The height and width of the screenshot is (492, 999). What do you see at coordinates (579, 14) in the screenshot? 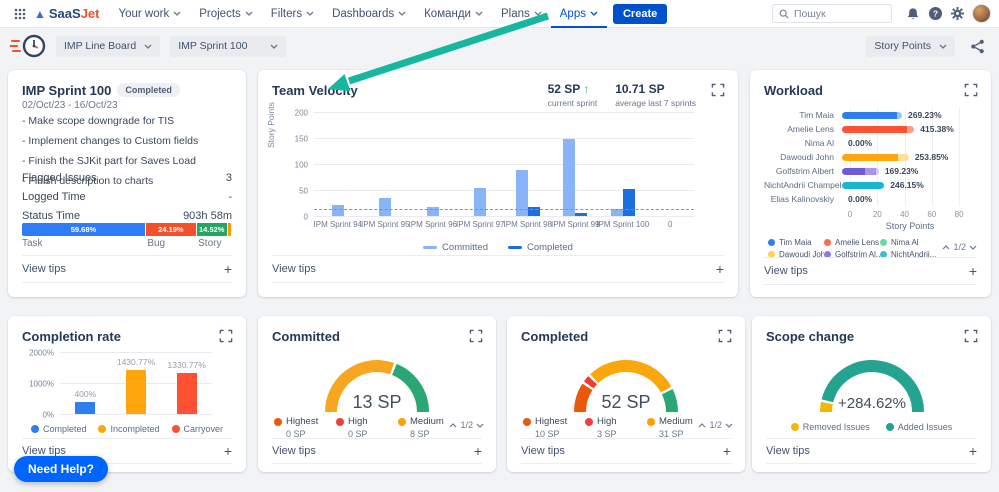
I see `nav-item-apps: Apps` at bounding box center [579, 14].